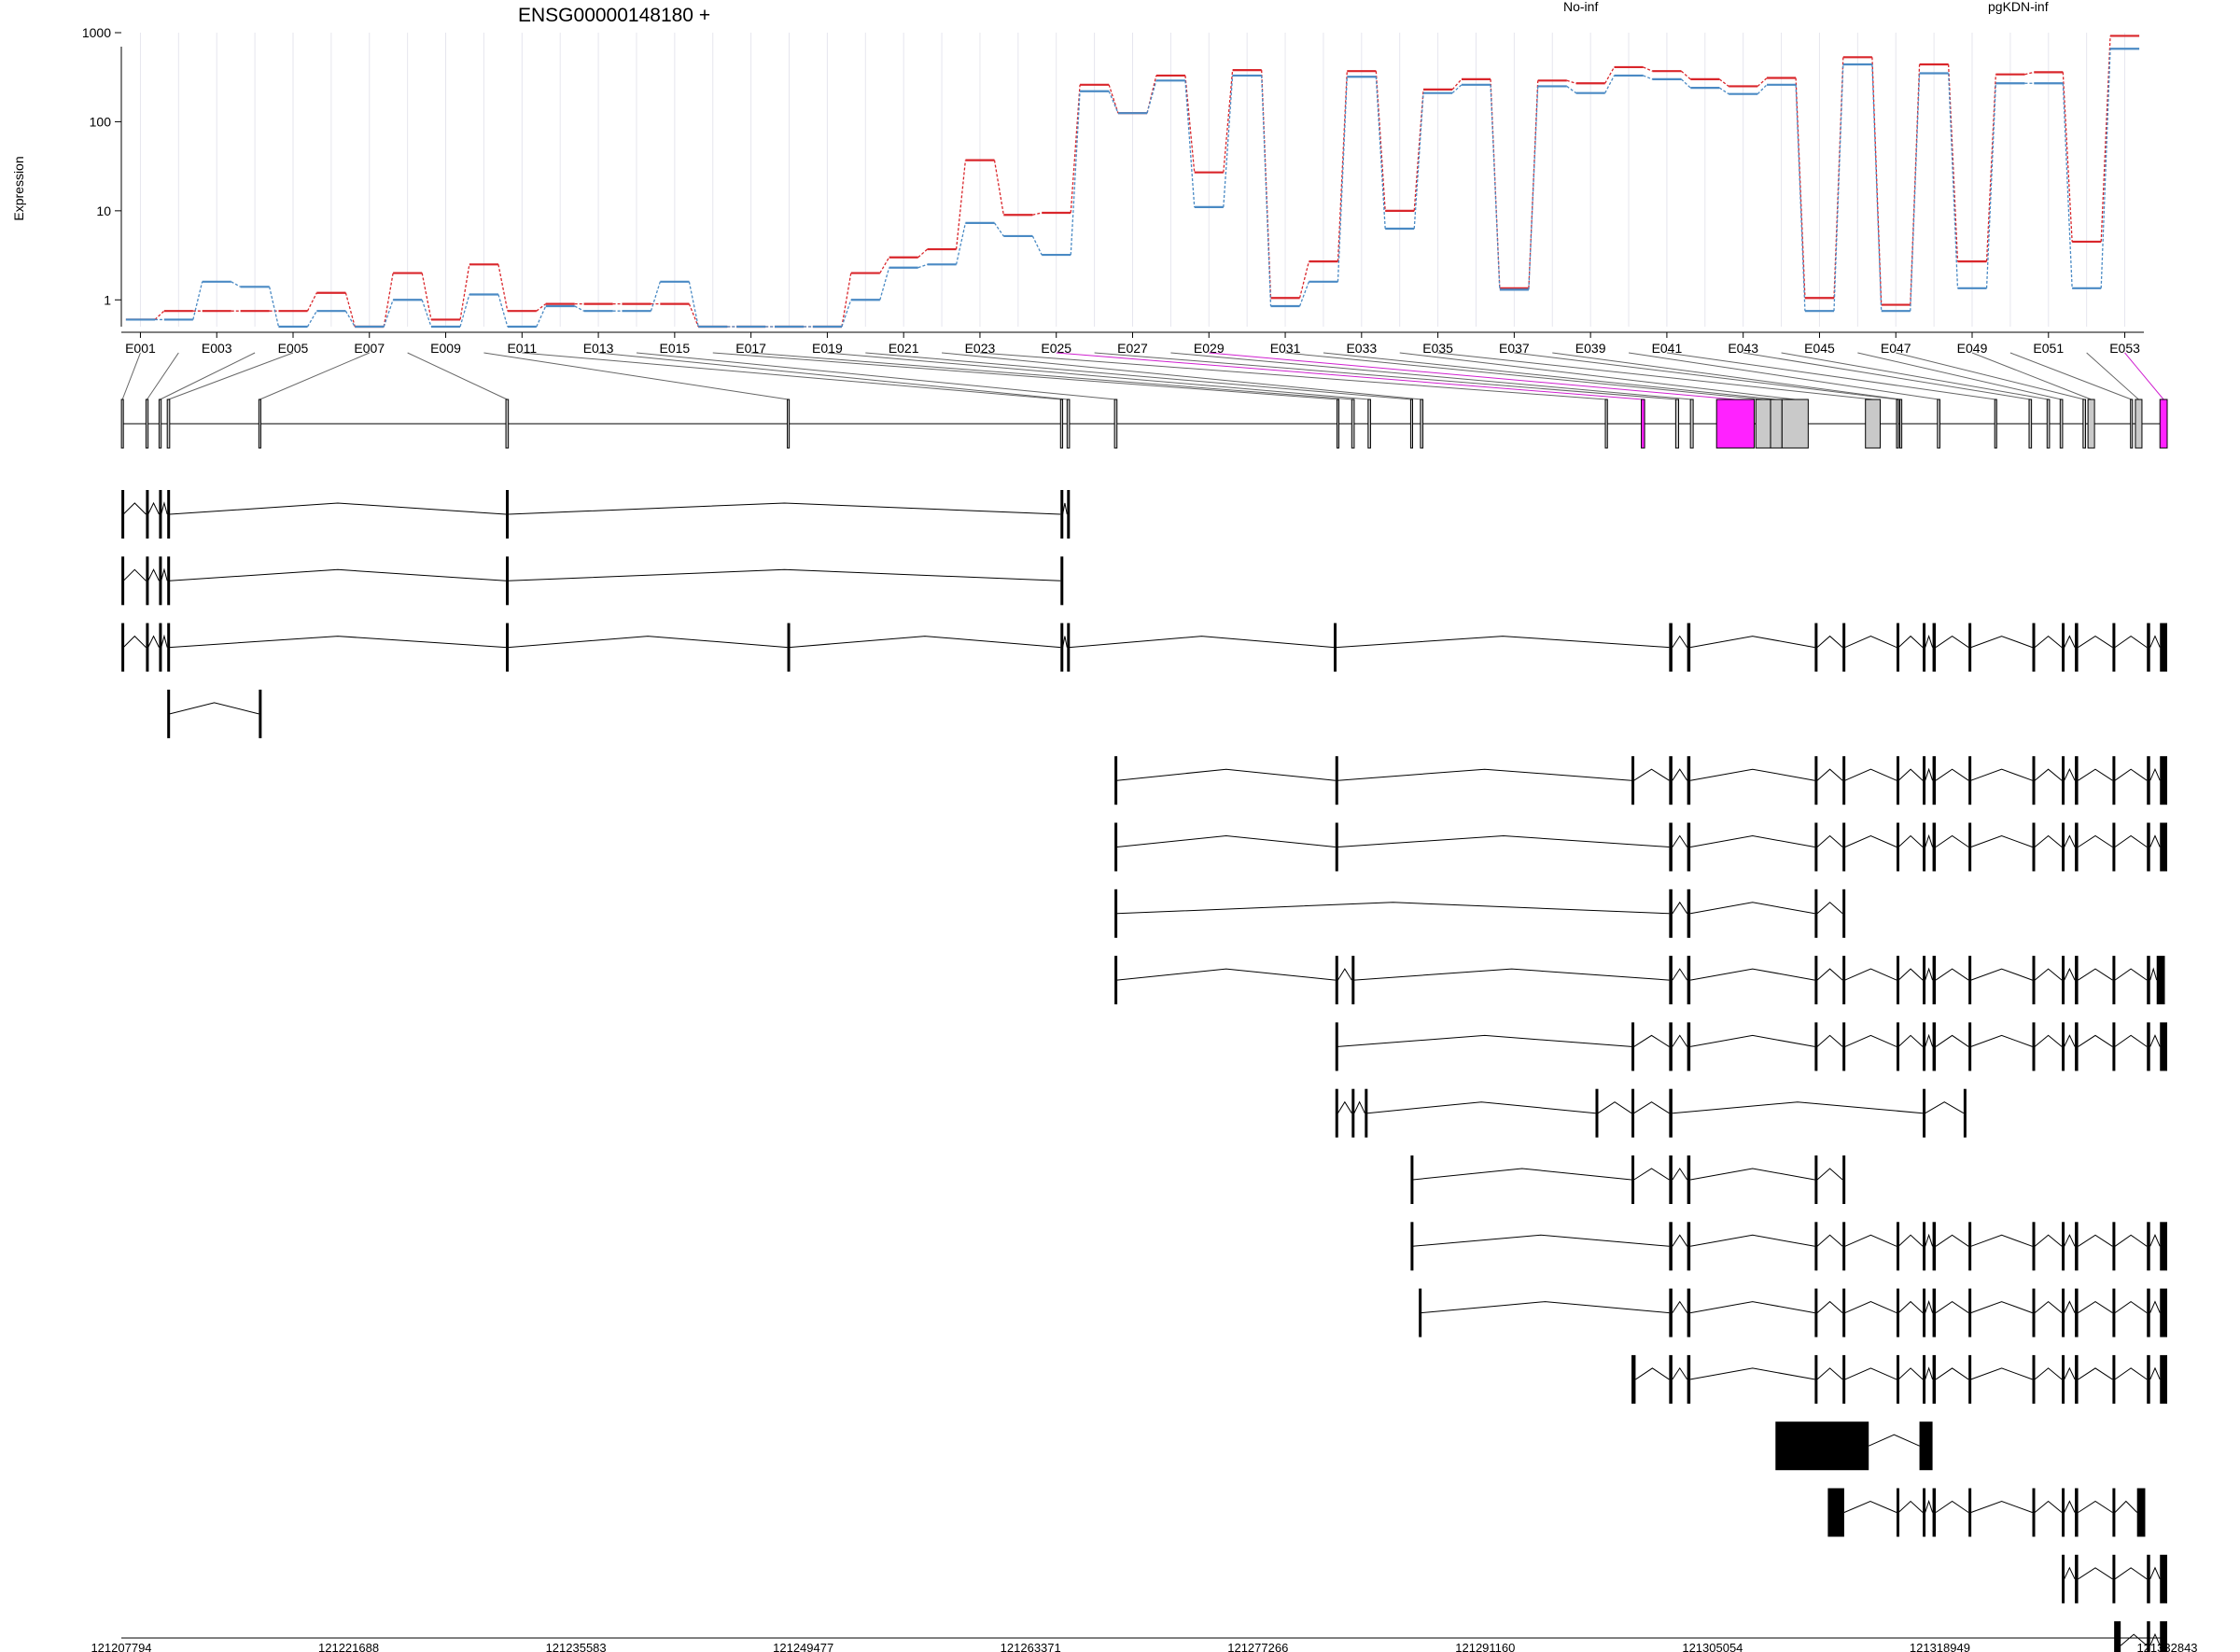 Image resolution: width=2240 pixels, height=1652 pixels. I want to click on genomic-tick-label: 121332843, so click(2166, 1646).